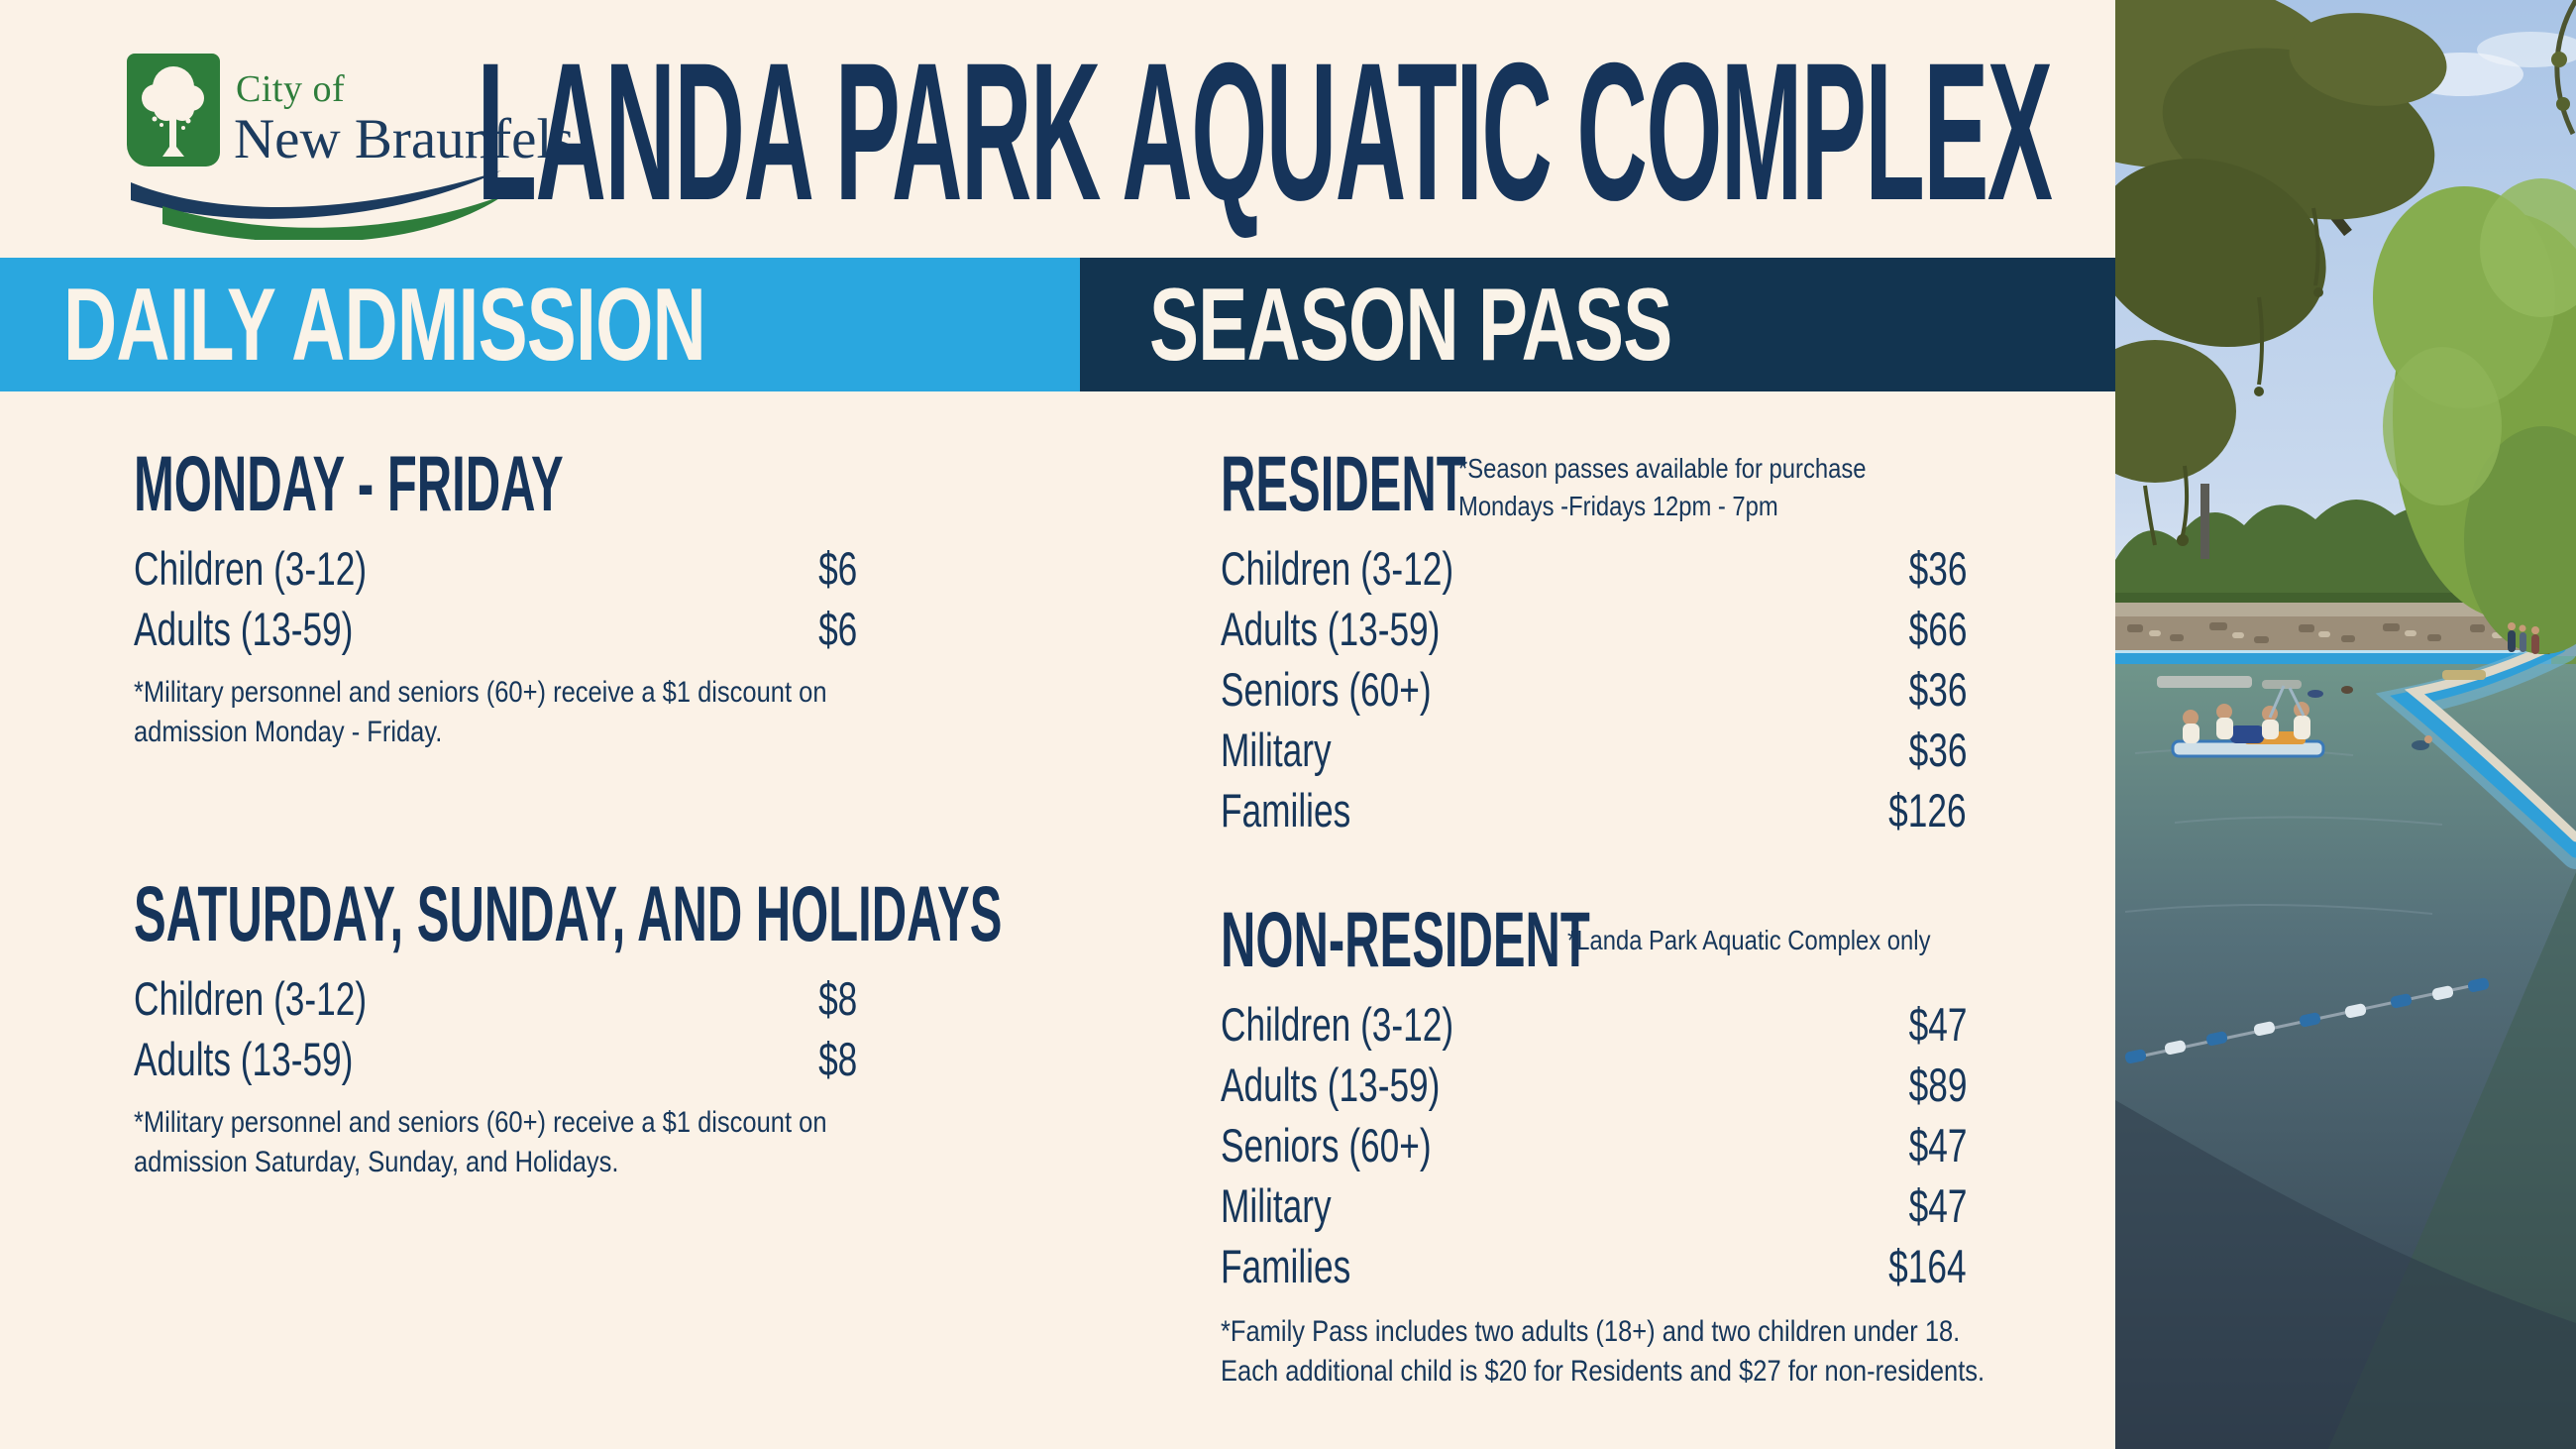  Describe the element at coordinates (291, 89) in the screenshot. I see `logo-city-of: City of` at that location.